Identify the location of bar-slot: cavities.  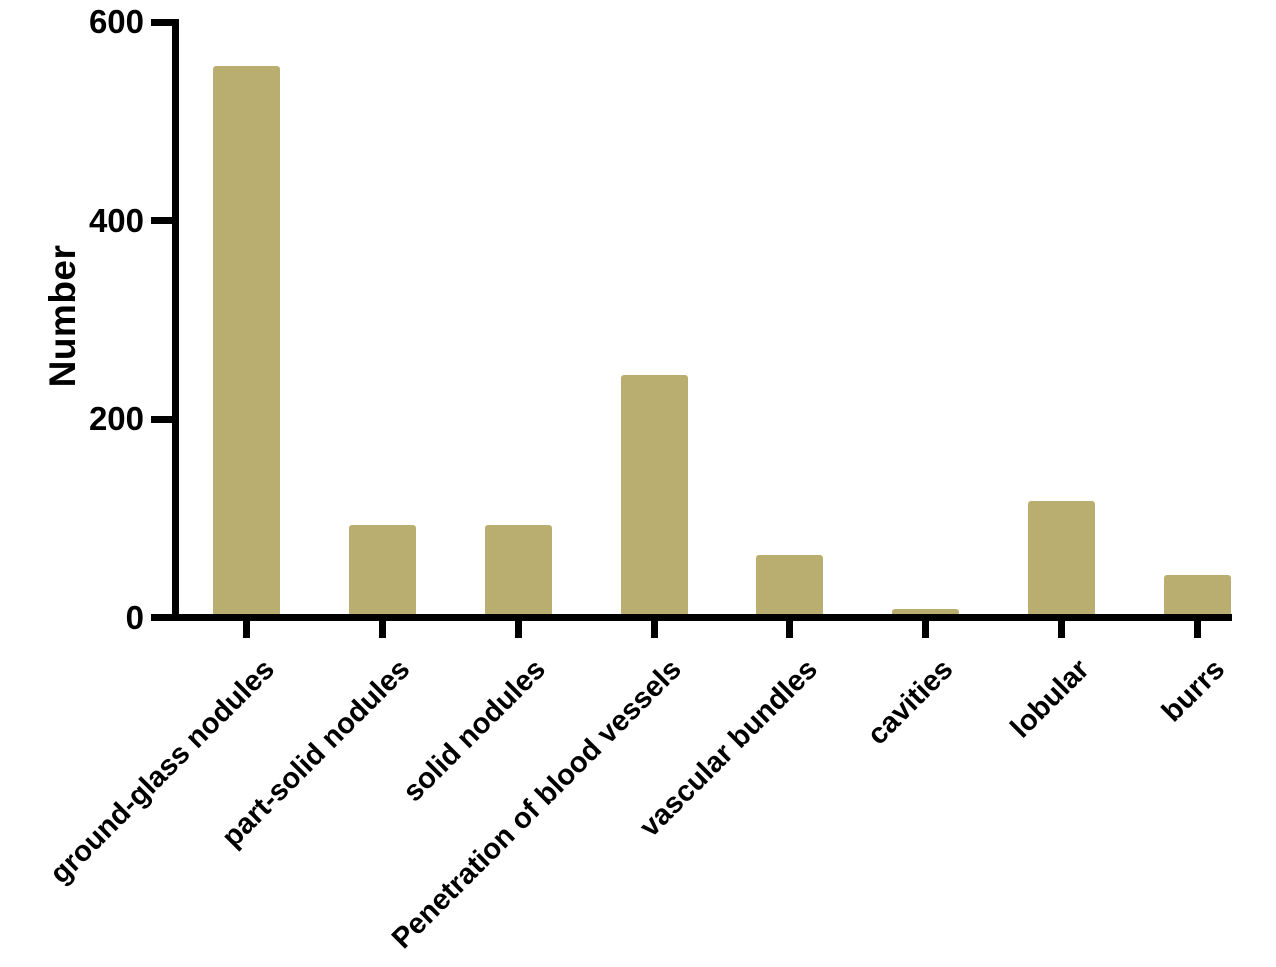
(926, 386).